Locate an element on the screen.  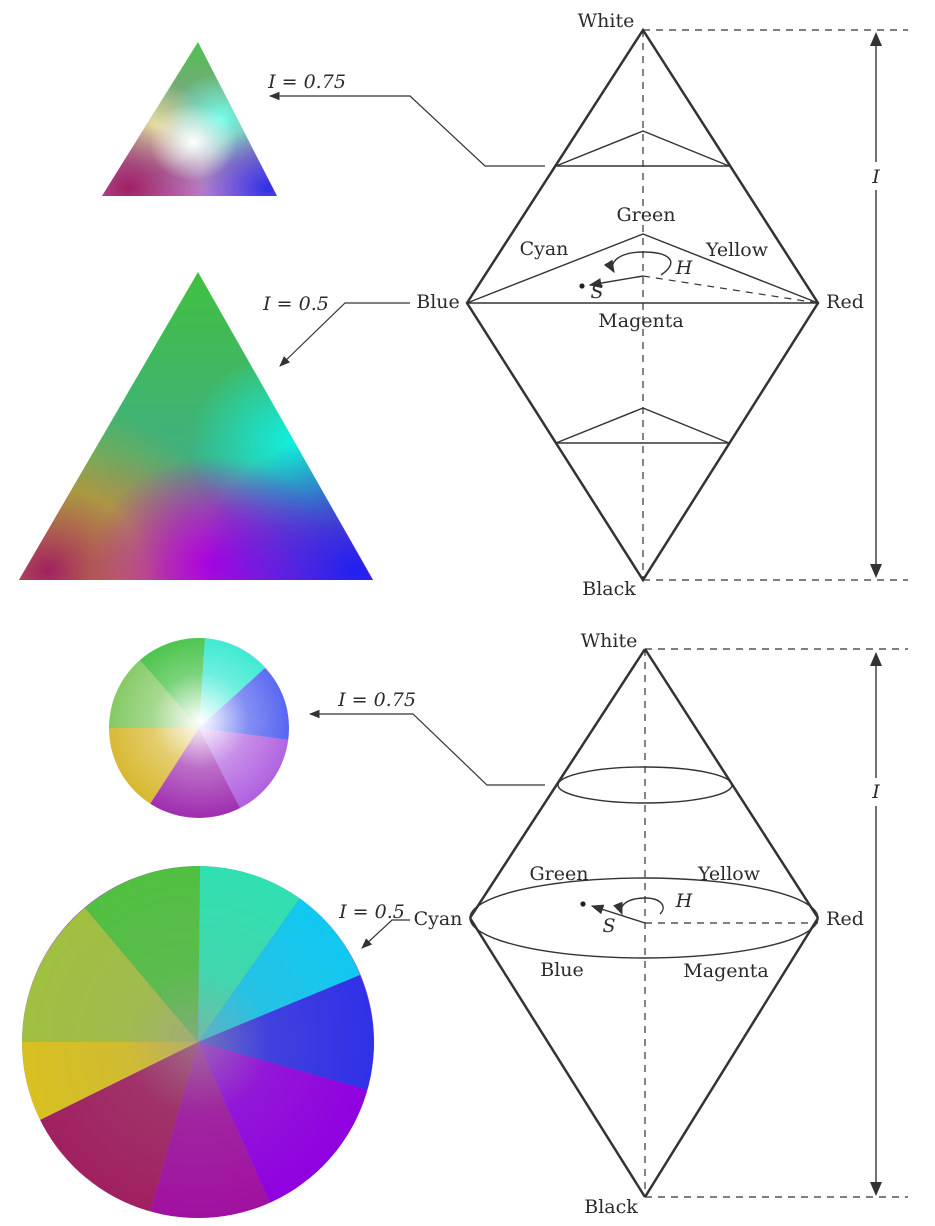
leader-i075-top is located at coordinates (406, 129).